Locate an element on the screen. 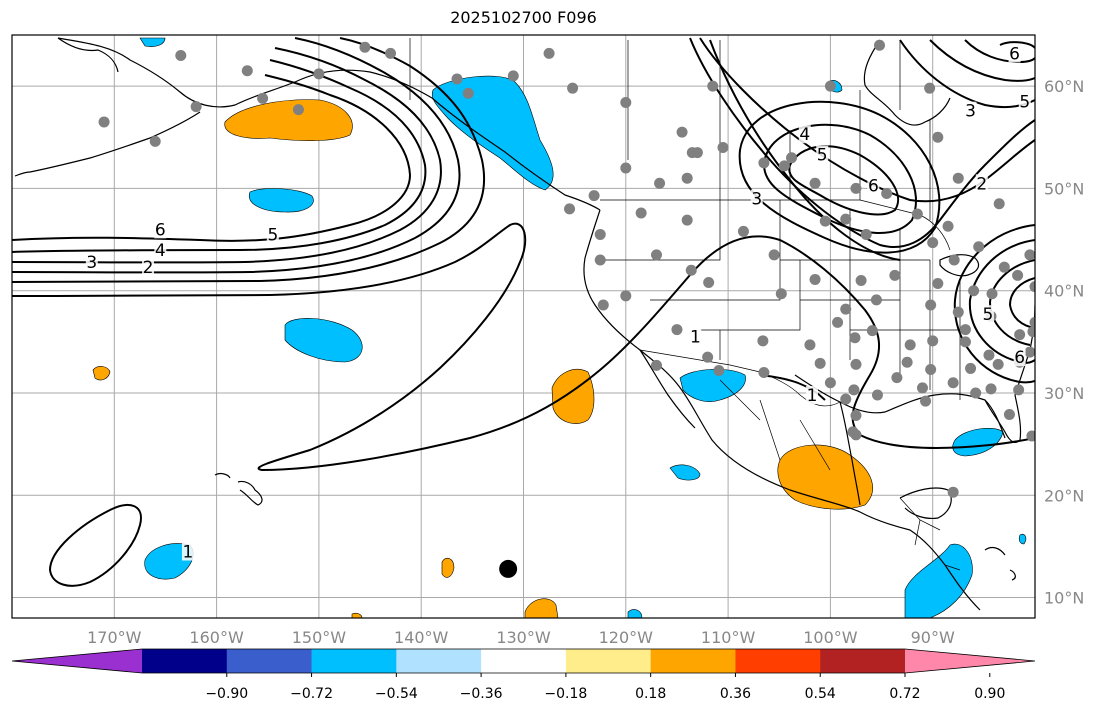 This screenshot has height=712, width=1105. contour-3-west is located at coordinates (236, 155).